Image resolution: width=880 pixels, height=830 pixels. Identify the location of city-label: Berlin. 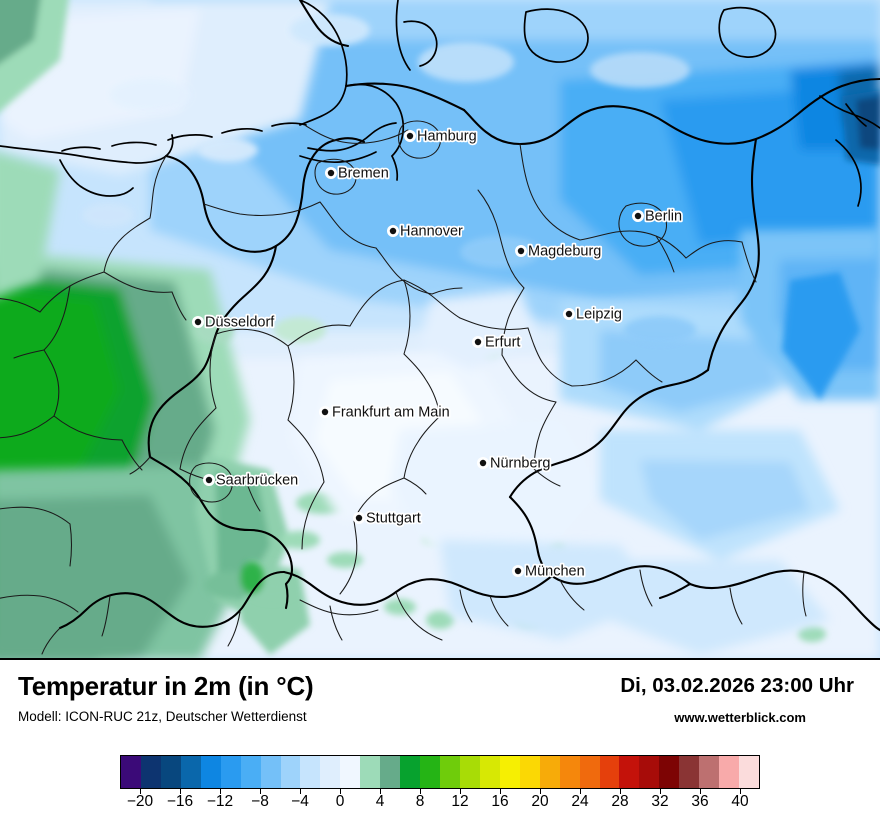
(663, 216).